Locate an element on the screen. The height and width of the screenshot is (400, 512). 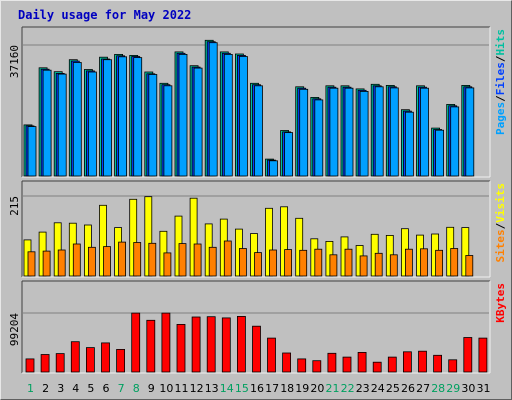
legend-pages_files_hits: Pages/Files/Hits is located at coordinates (500, 82).